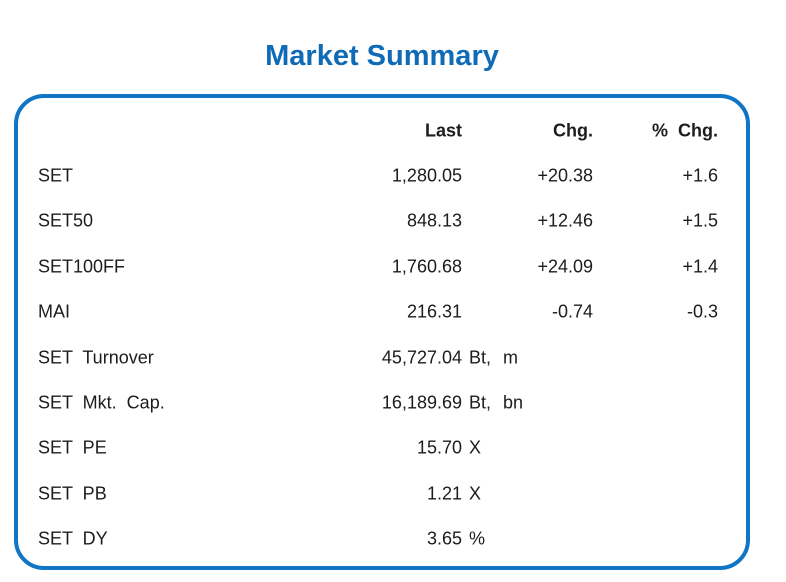 Image resolution: width=786 pixels, height=582 pixels. I want to click on chg-value: +24.09, so click(565, 266).